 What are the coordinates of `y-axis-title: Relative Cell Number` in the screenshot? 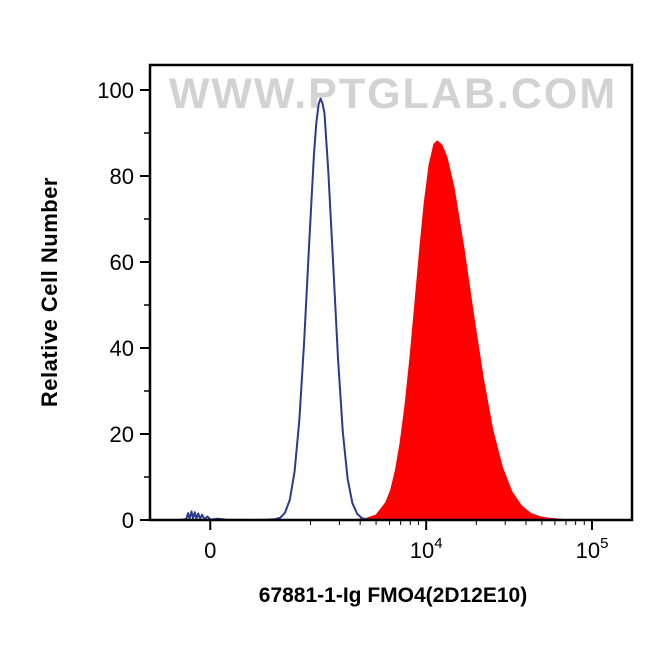 It's located at (49, 292).